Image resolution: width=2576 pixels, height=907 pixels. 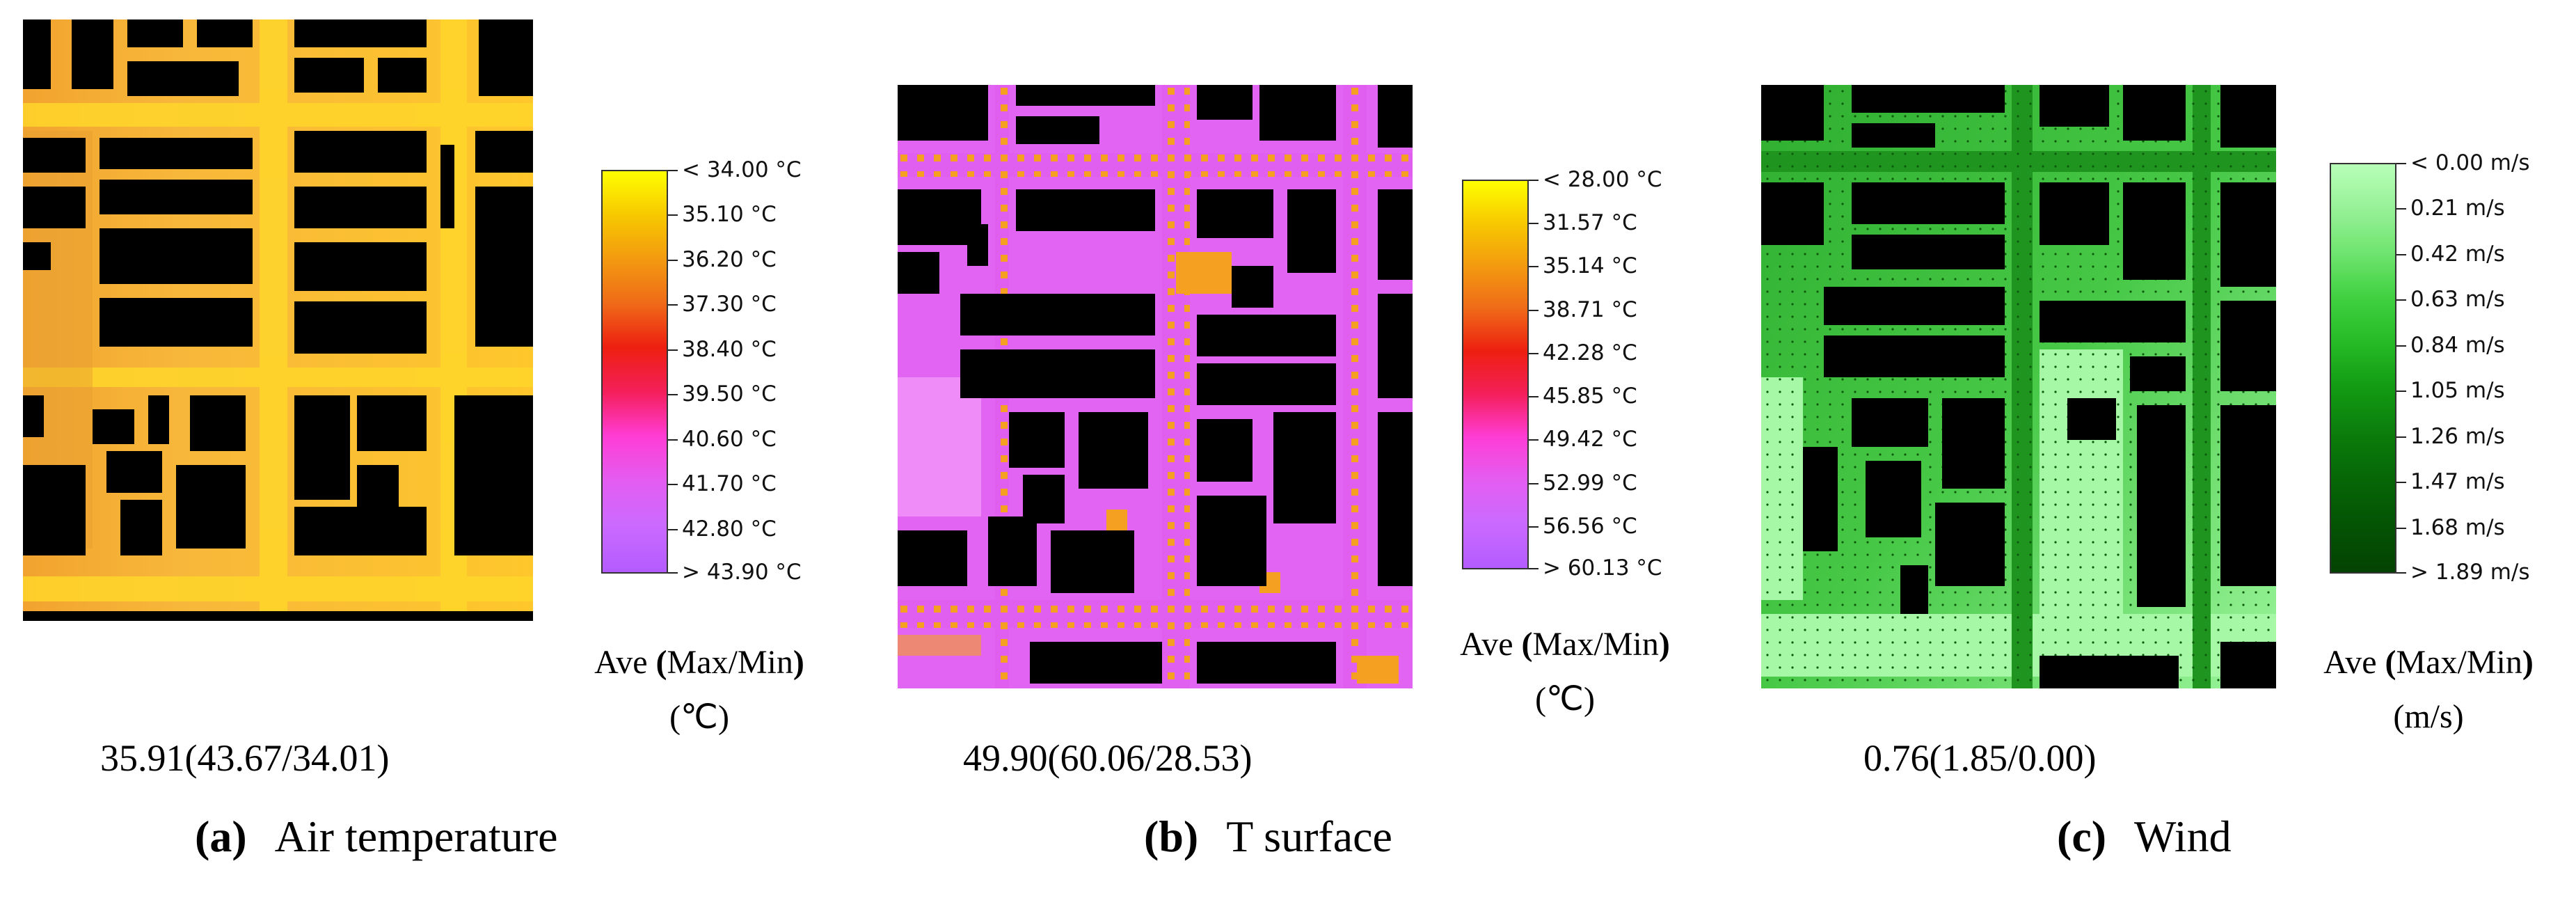 I want to click on legend-label: 42.80 °C, so click(x=729, y=529).